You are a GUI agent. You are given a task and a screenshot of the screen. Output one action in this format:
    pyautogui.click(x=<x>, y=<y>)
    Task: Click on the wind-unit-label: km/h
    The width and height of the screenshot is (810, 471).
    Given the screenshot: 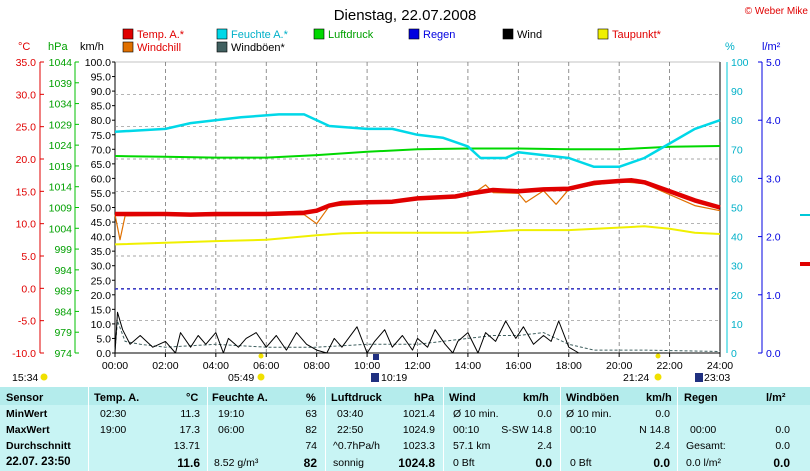 What is the action you would take?
    pyautogui.click(x=92, y=47)
    